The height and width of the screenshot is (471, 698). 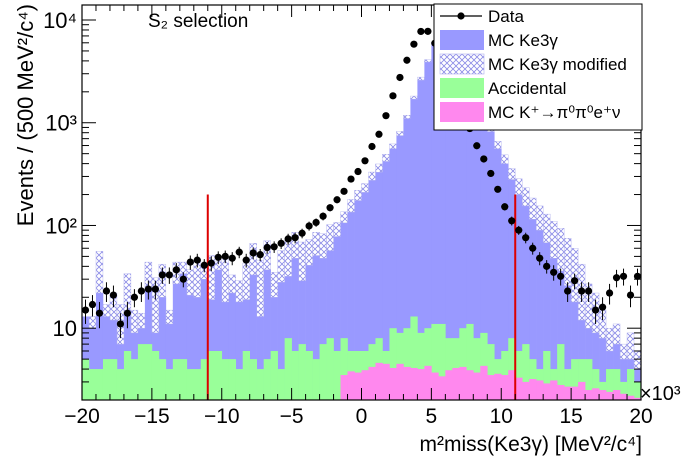 What do you see at coordinates (462, 64) in the screenshot?
I see `legend-swatch-mc_mod` at bounding box center [462, 64].